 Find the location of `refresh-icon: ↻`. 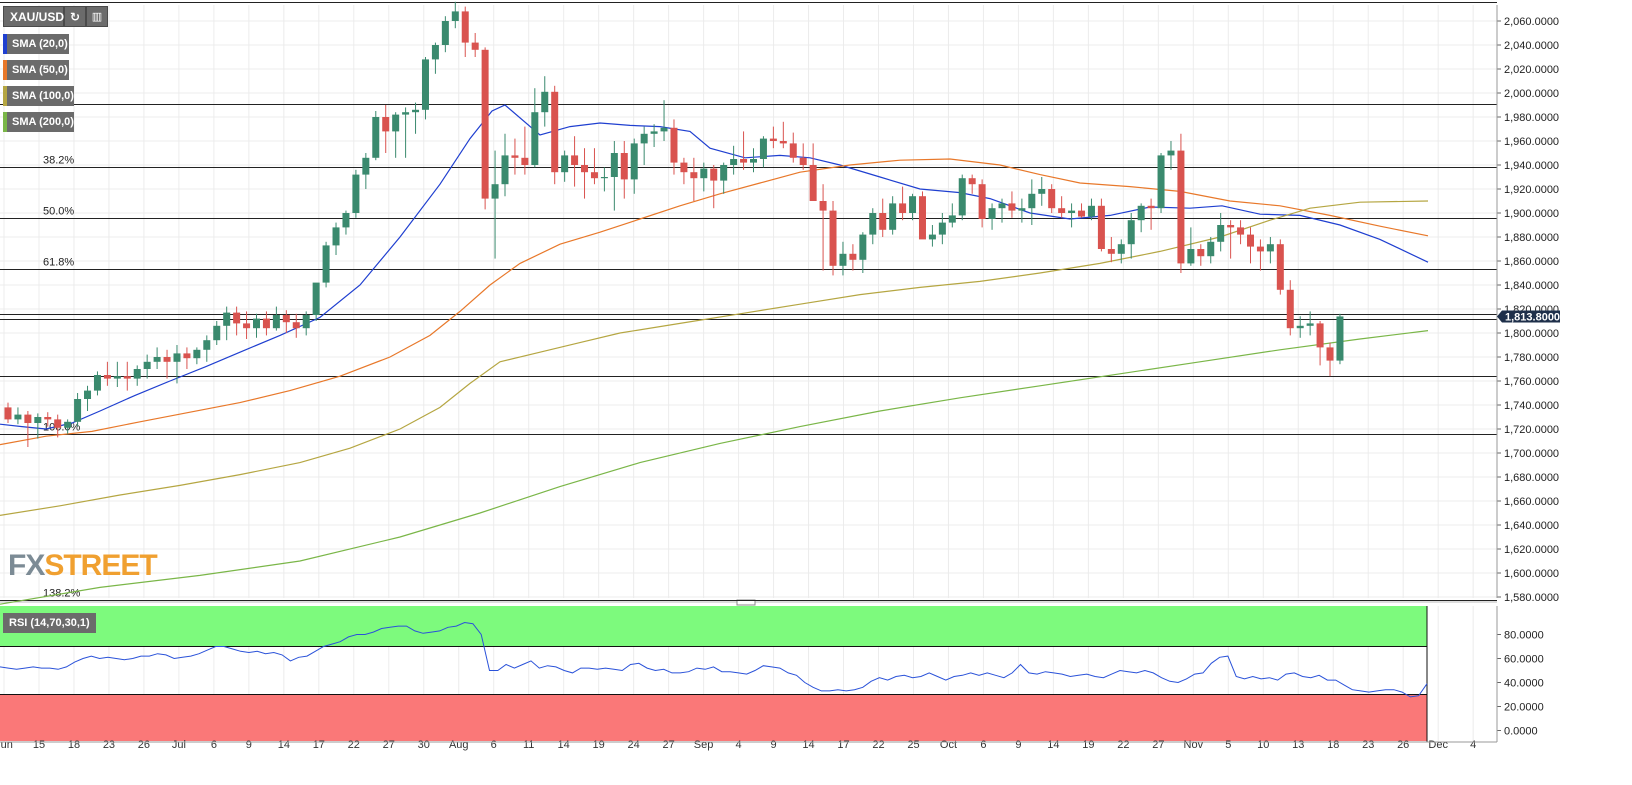

refresh-icon: ↻ is located at coordinates (75, 16).